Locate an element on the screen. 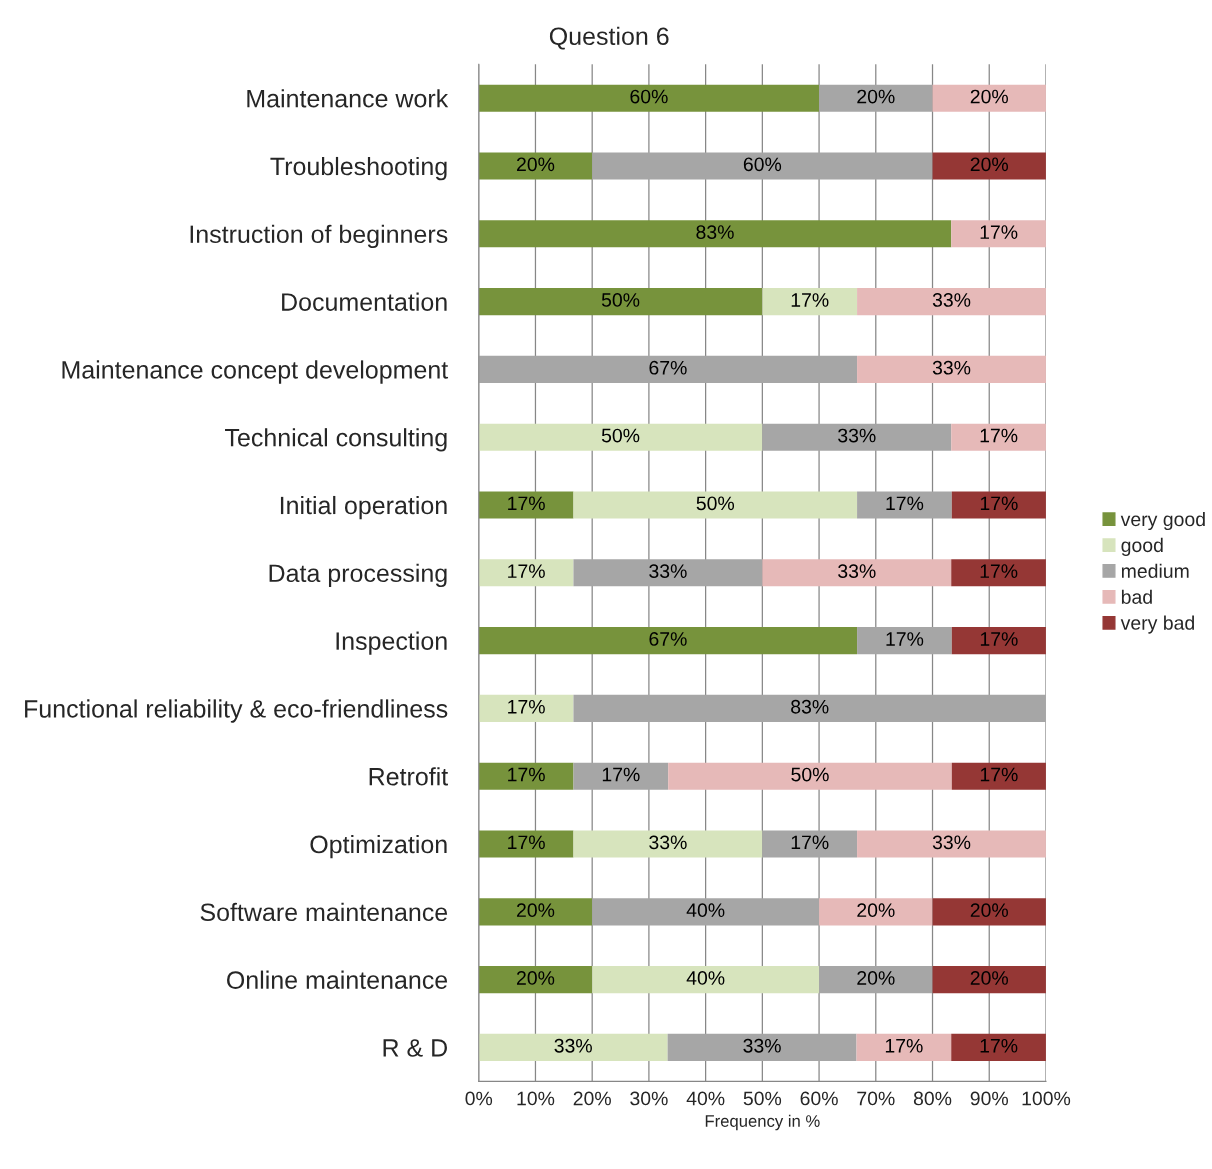 This screenshot has height=1169, width=1212. legend-label: very bad is located at coordinates (1157, 624).